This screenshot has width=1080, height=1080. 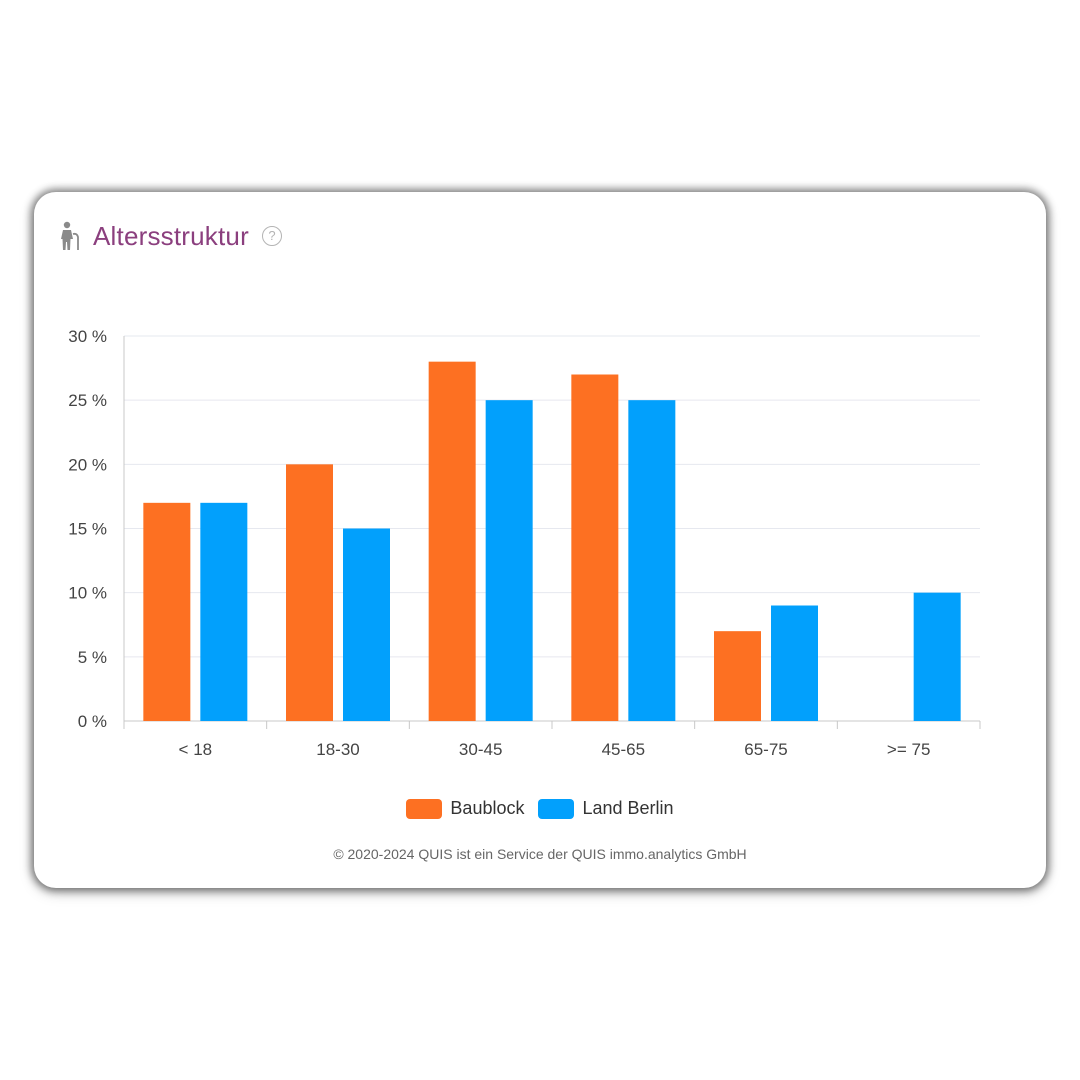 What do you see at coordinates (628, 808) in the screenshot?
I see `legend-label: Land Berlin` at bounding box center [628, 808].